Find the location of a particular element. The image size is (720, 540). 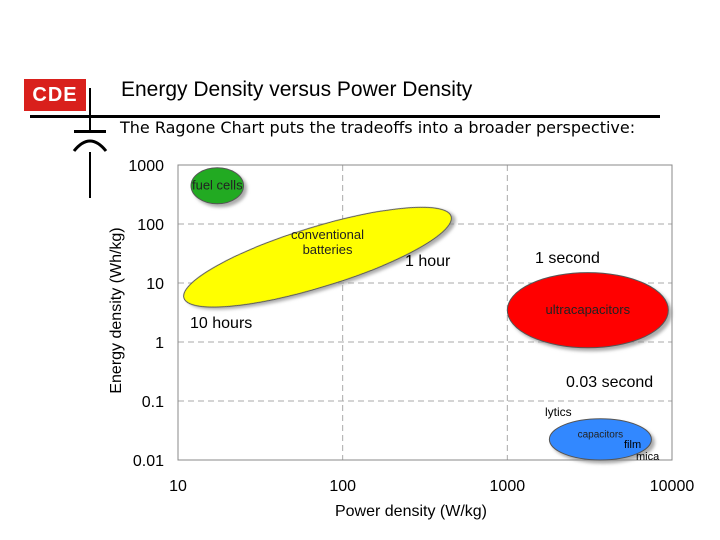

region-label: capacitors is located at coordinates (601, 434).